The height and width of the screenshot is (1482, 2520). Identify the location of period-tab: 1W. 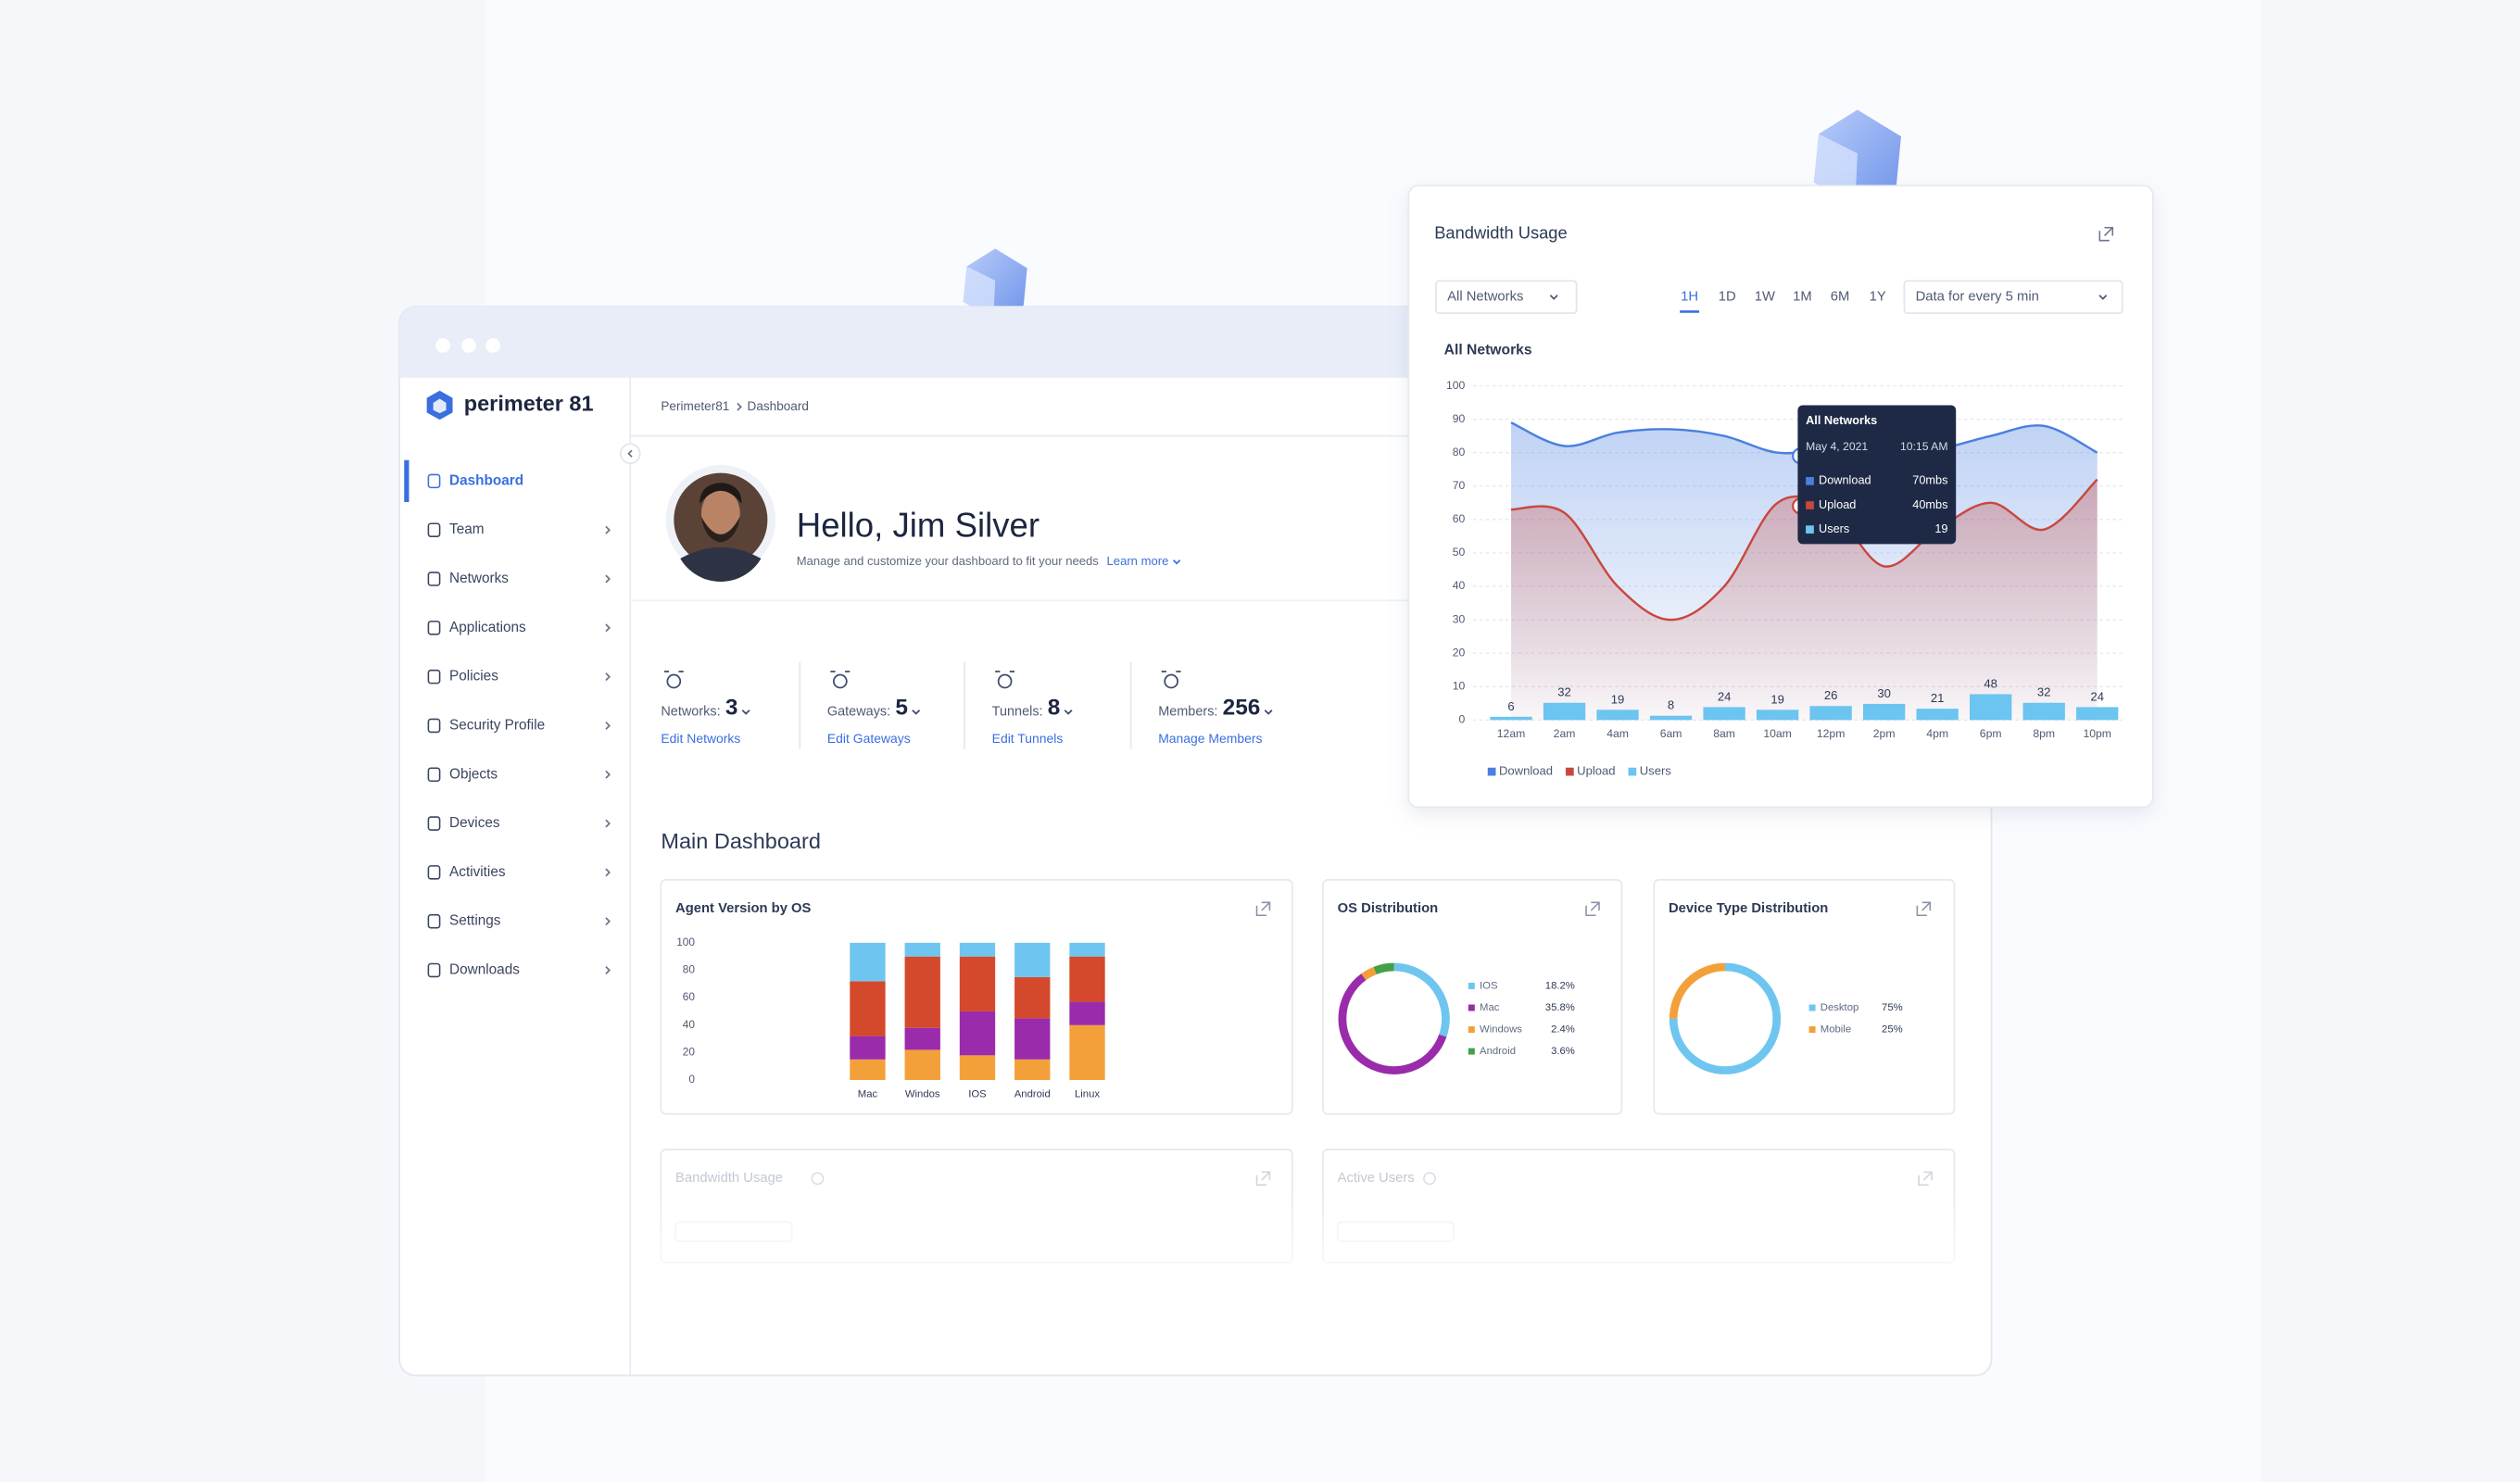
(1765, 297).